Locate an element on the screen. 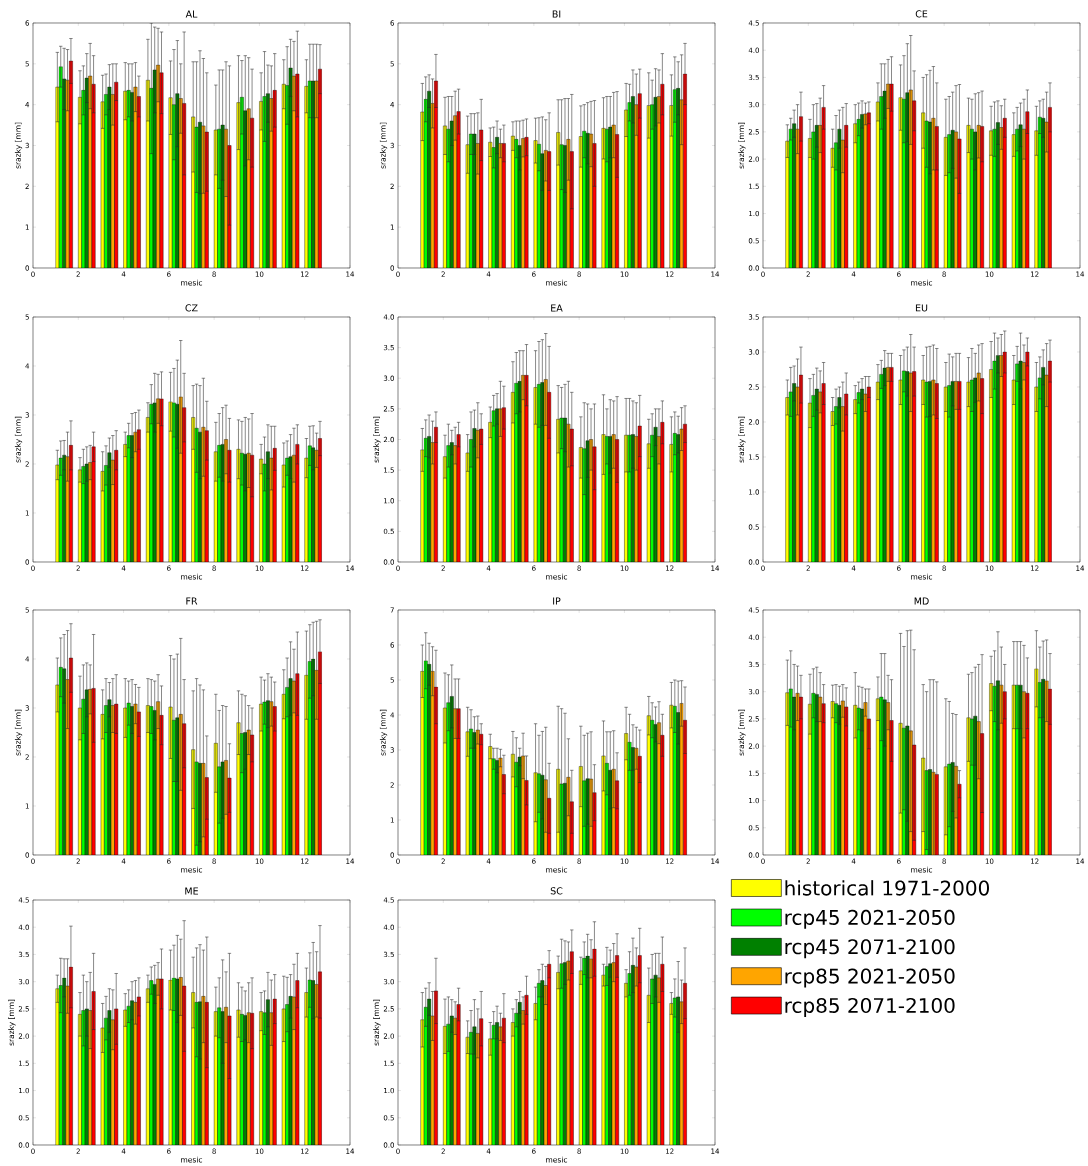 This screenshot has width=1088, height=1166. chart-title: FR is located at coordinates (192, 601).